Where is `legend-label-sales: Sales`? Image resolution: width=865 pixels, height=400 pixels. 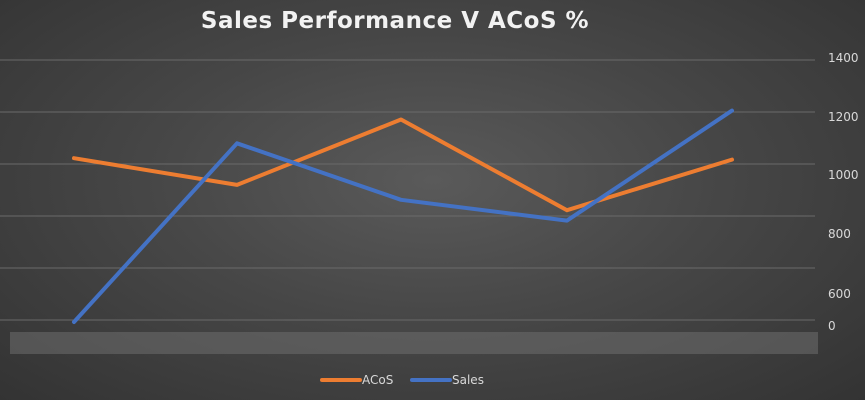 legend-label-sales: Sales is located at coordinates (468, 380).